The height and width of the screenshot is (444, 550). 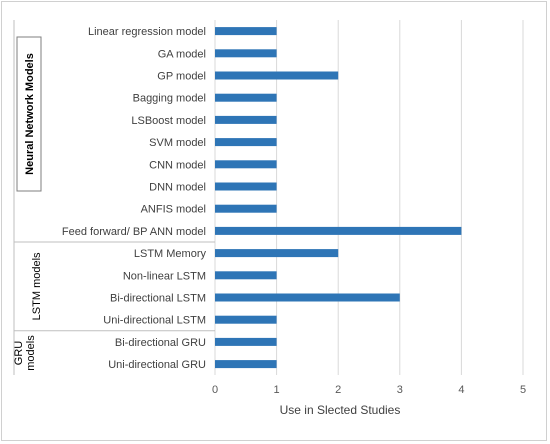 I want to click on x-axis-title: Use in Slected Studies, so click(x=340, y=410).